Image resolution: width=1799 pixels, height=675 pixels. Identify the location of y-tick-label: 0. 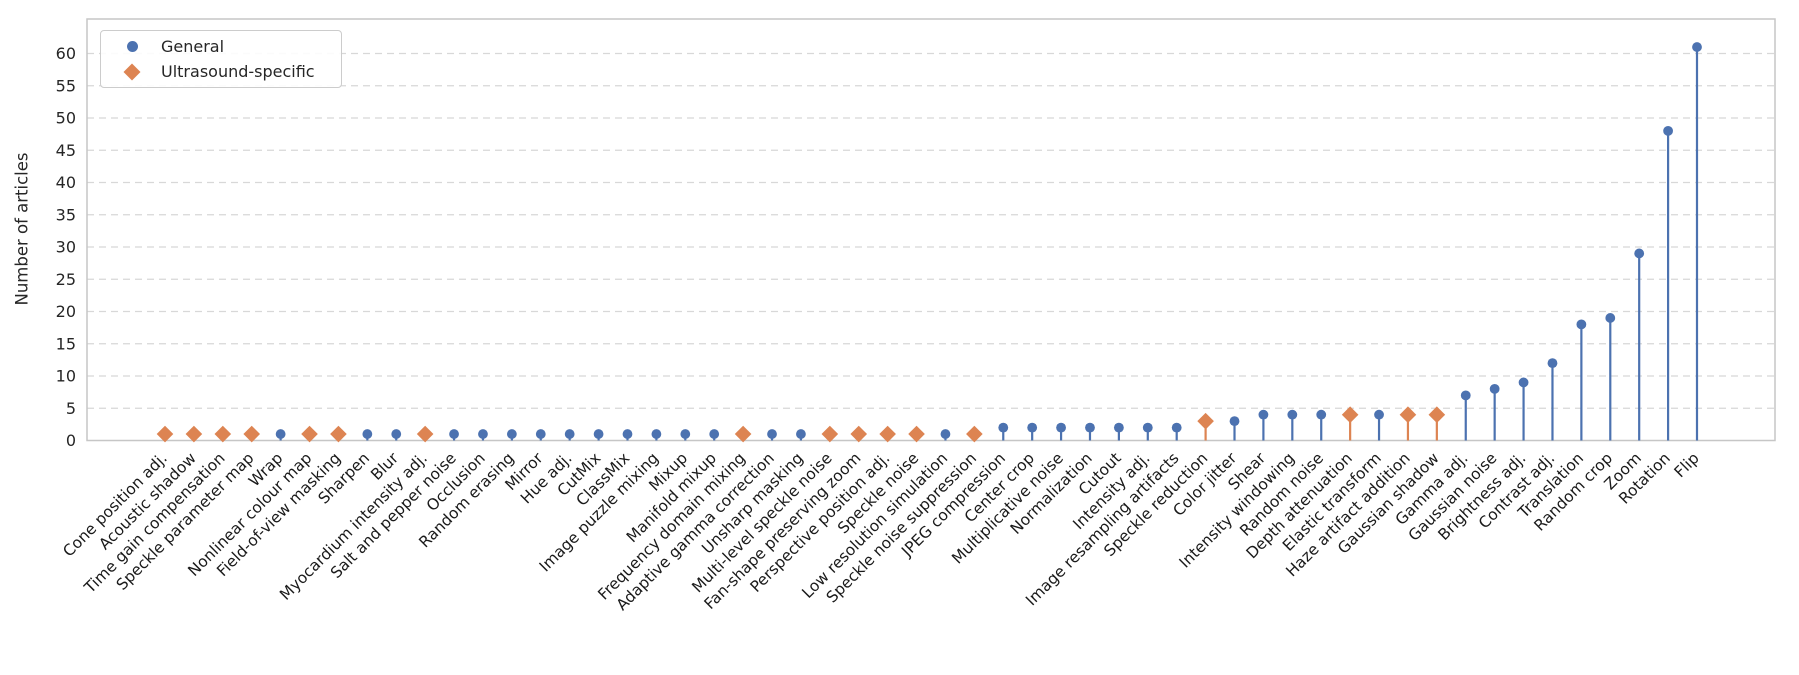
(71, 440).